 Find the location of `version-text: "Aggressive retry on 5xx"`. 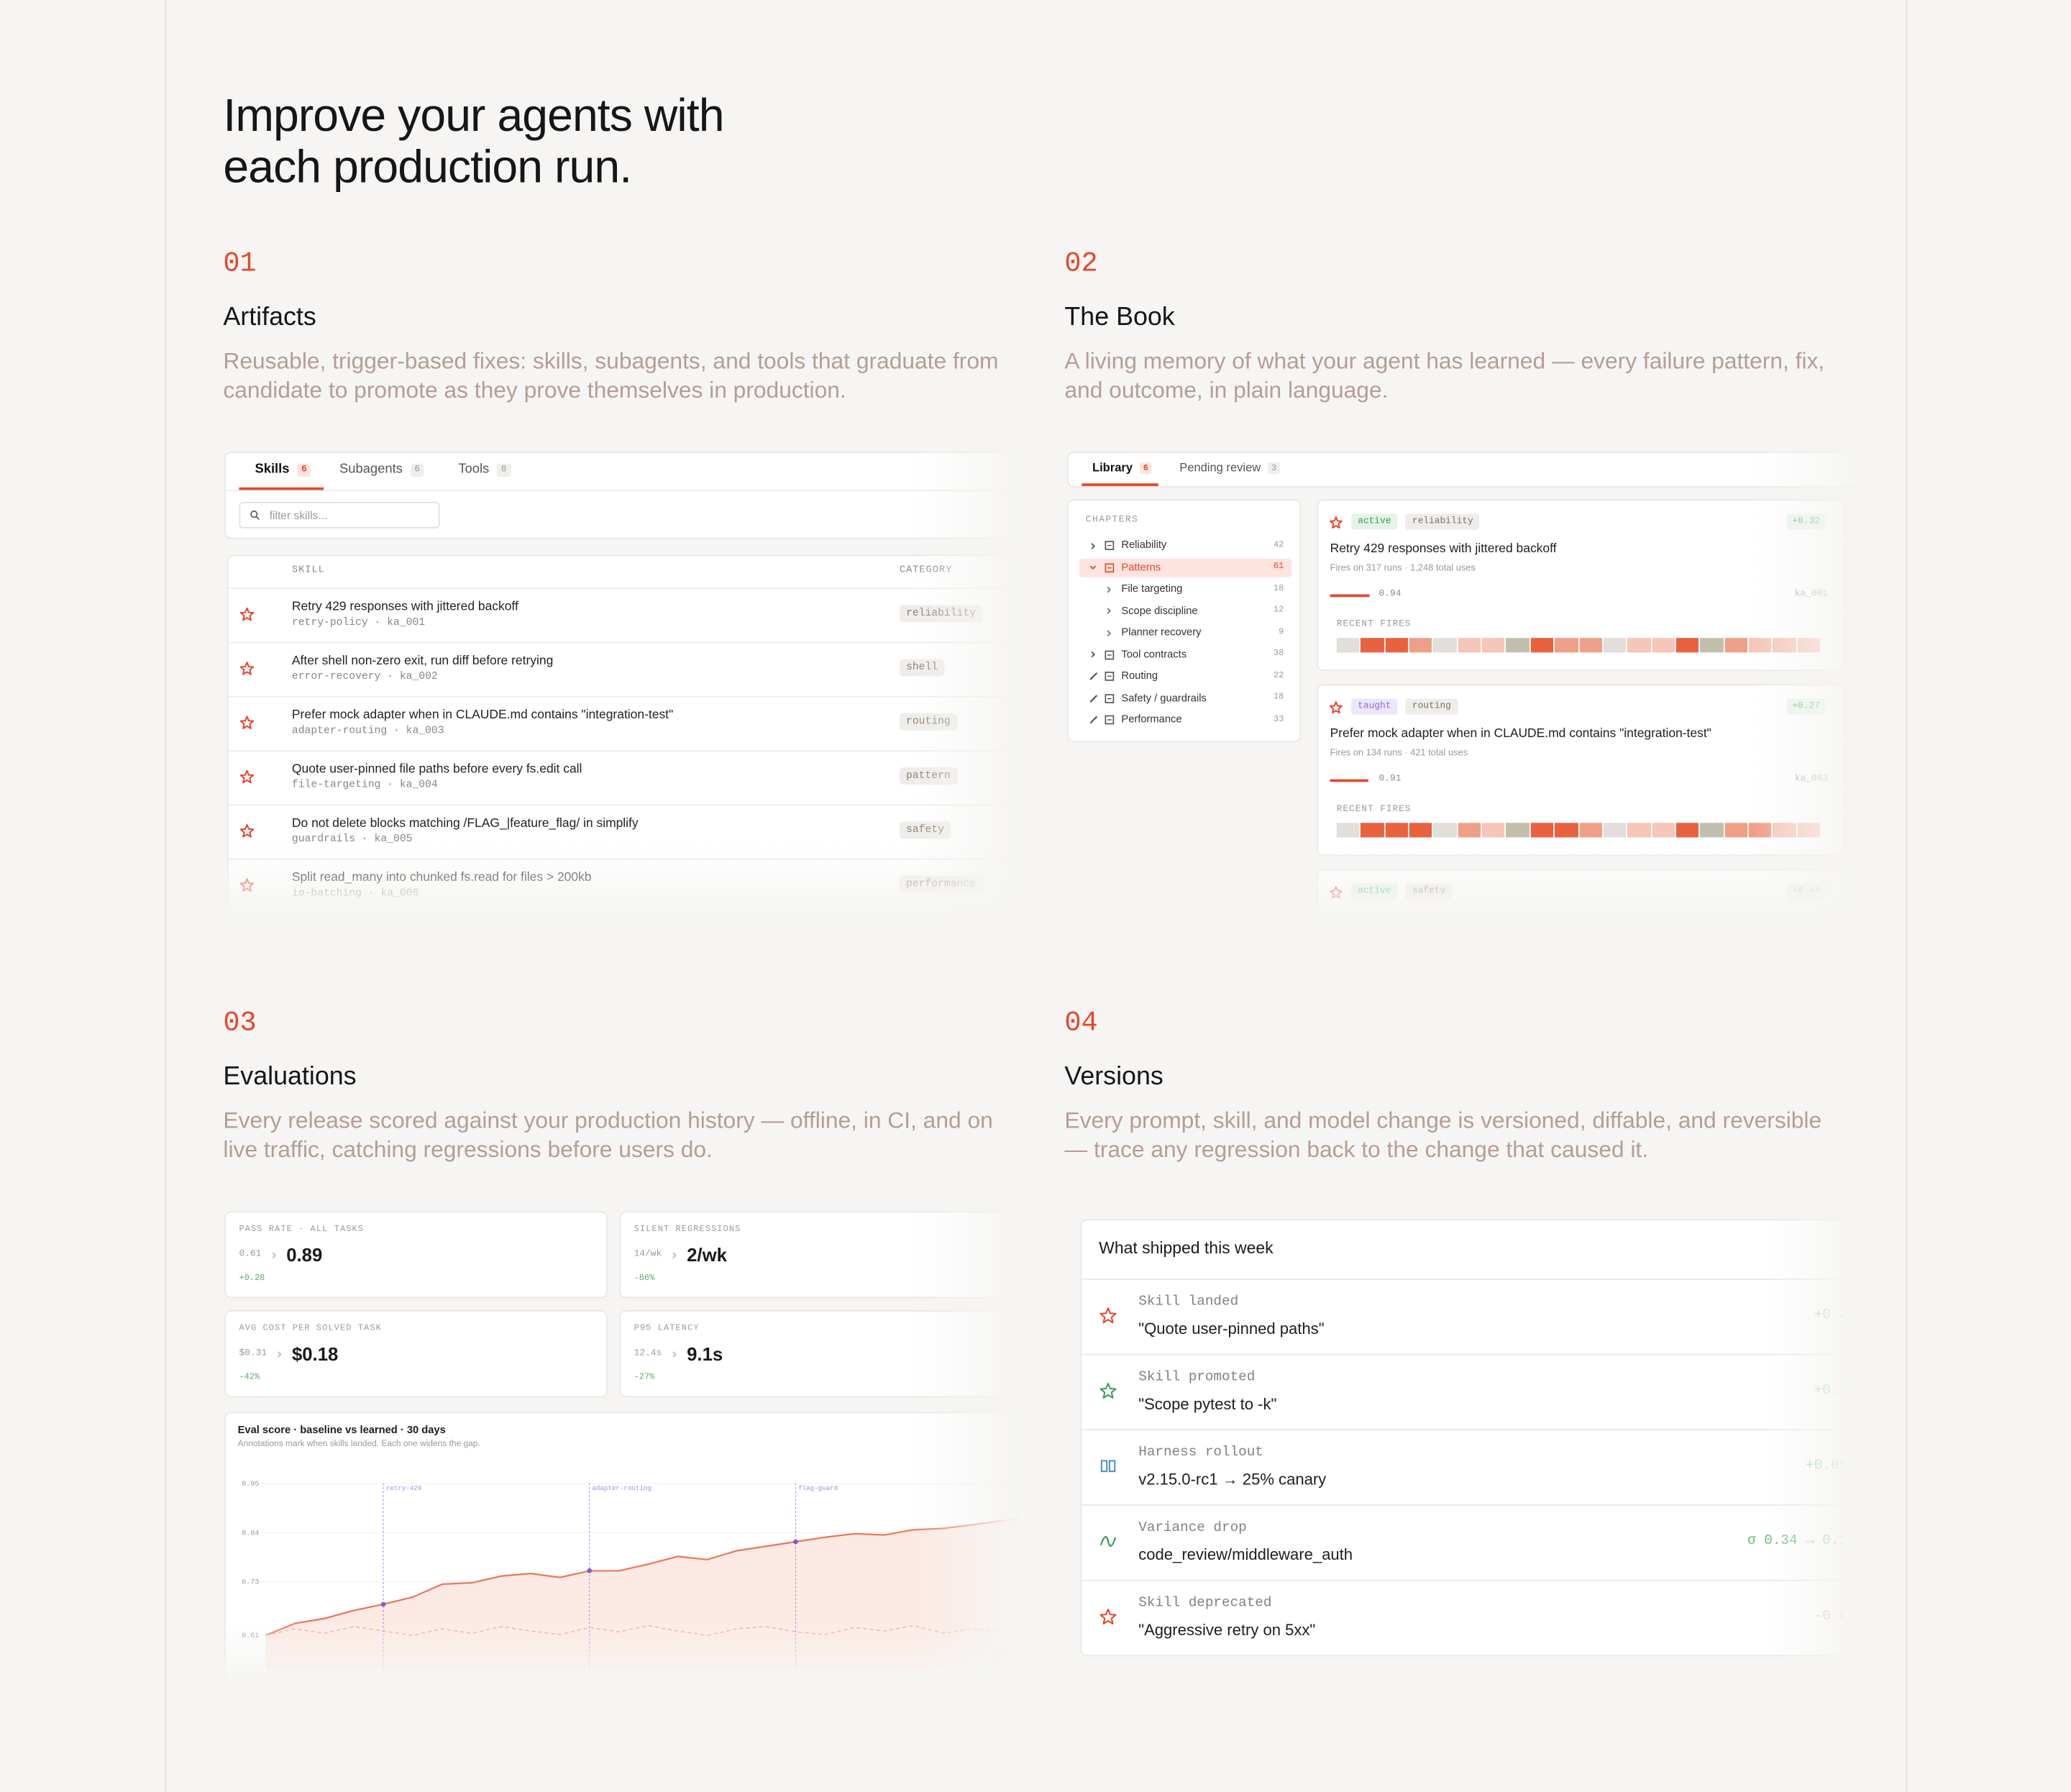

version-text: "Aggressive retry on 5xx" is located at coordinates (1227, 1630).